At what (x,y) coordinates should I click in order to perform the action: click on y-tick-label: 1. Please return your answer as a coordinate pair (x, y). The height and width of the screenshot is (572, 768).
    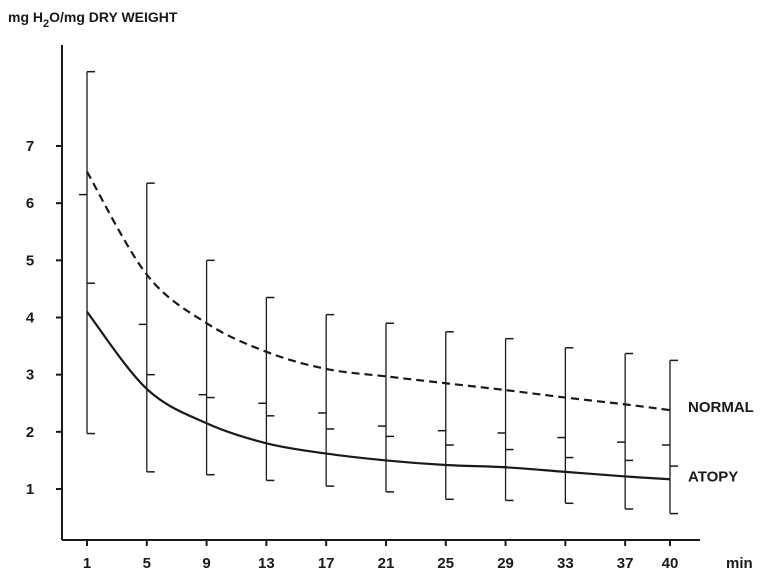
    Looking at the image, I should click on (30, 489).